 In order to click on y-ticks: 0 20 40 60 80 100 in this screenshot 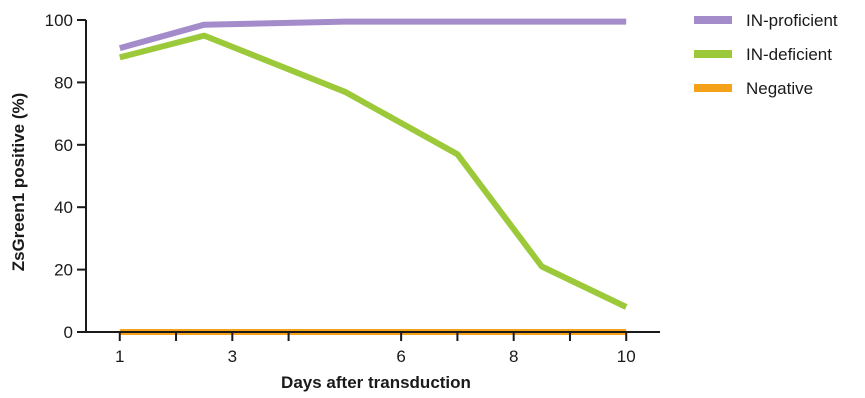, I will do `click(65, 176)`.